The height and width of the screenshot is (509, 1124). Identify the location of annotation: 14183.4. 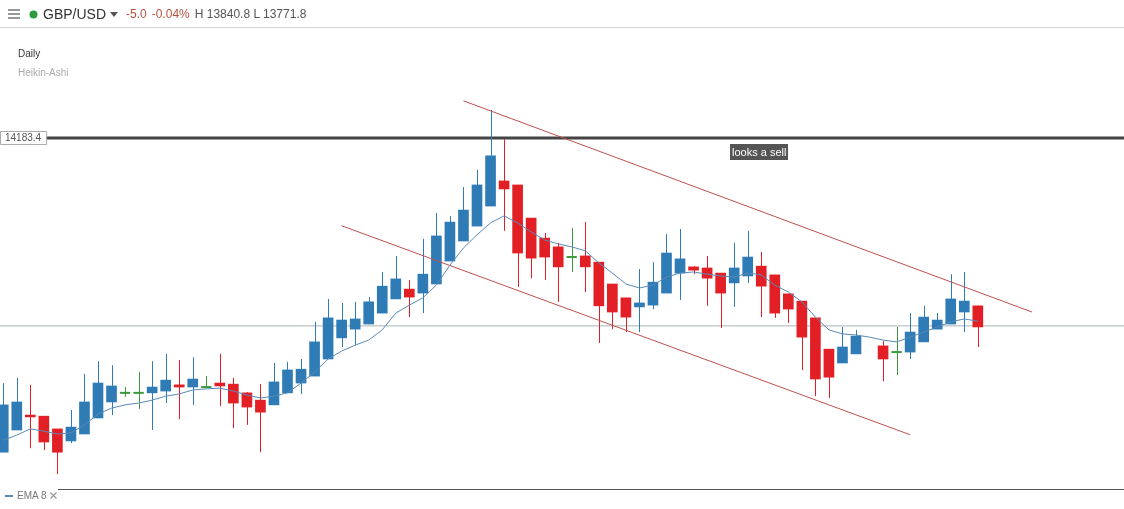
(23, 137).